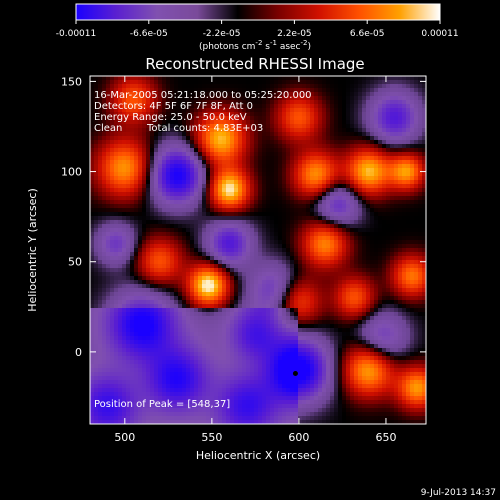 The width and height of the screenshot is (500, 500). Describe the element at coordinates (258, 12) in the screenshot. I see `colorbar-bar` at that location.